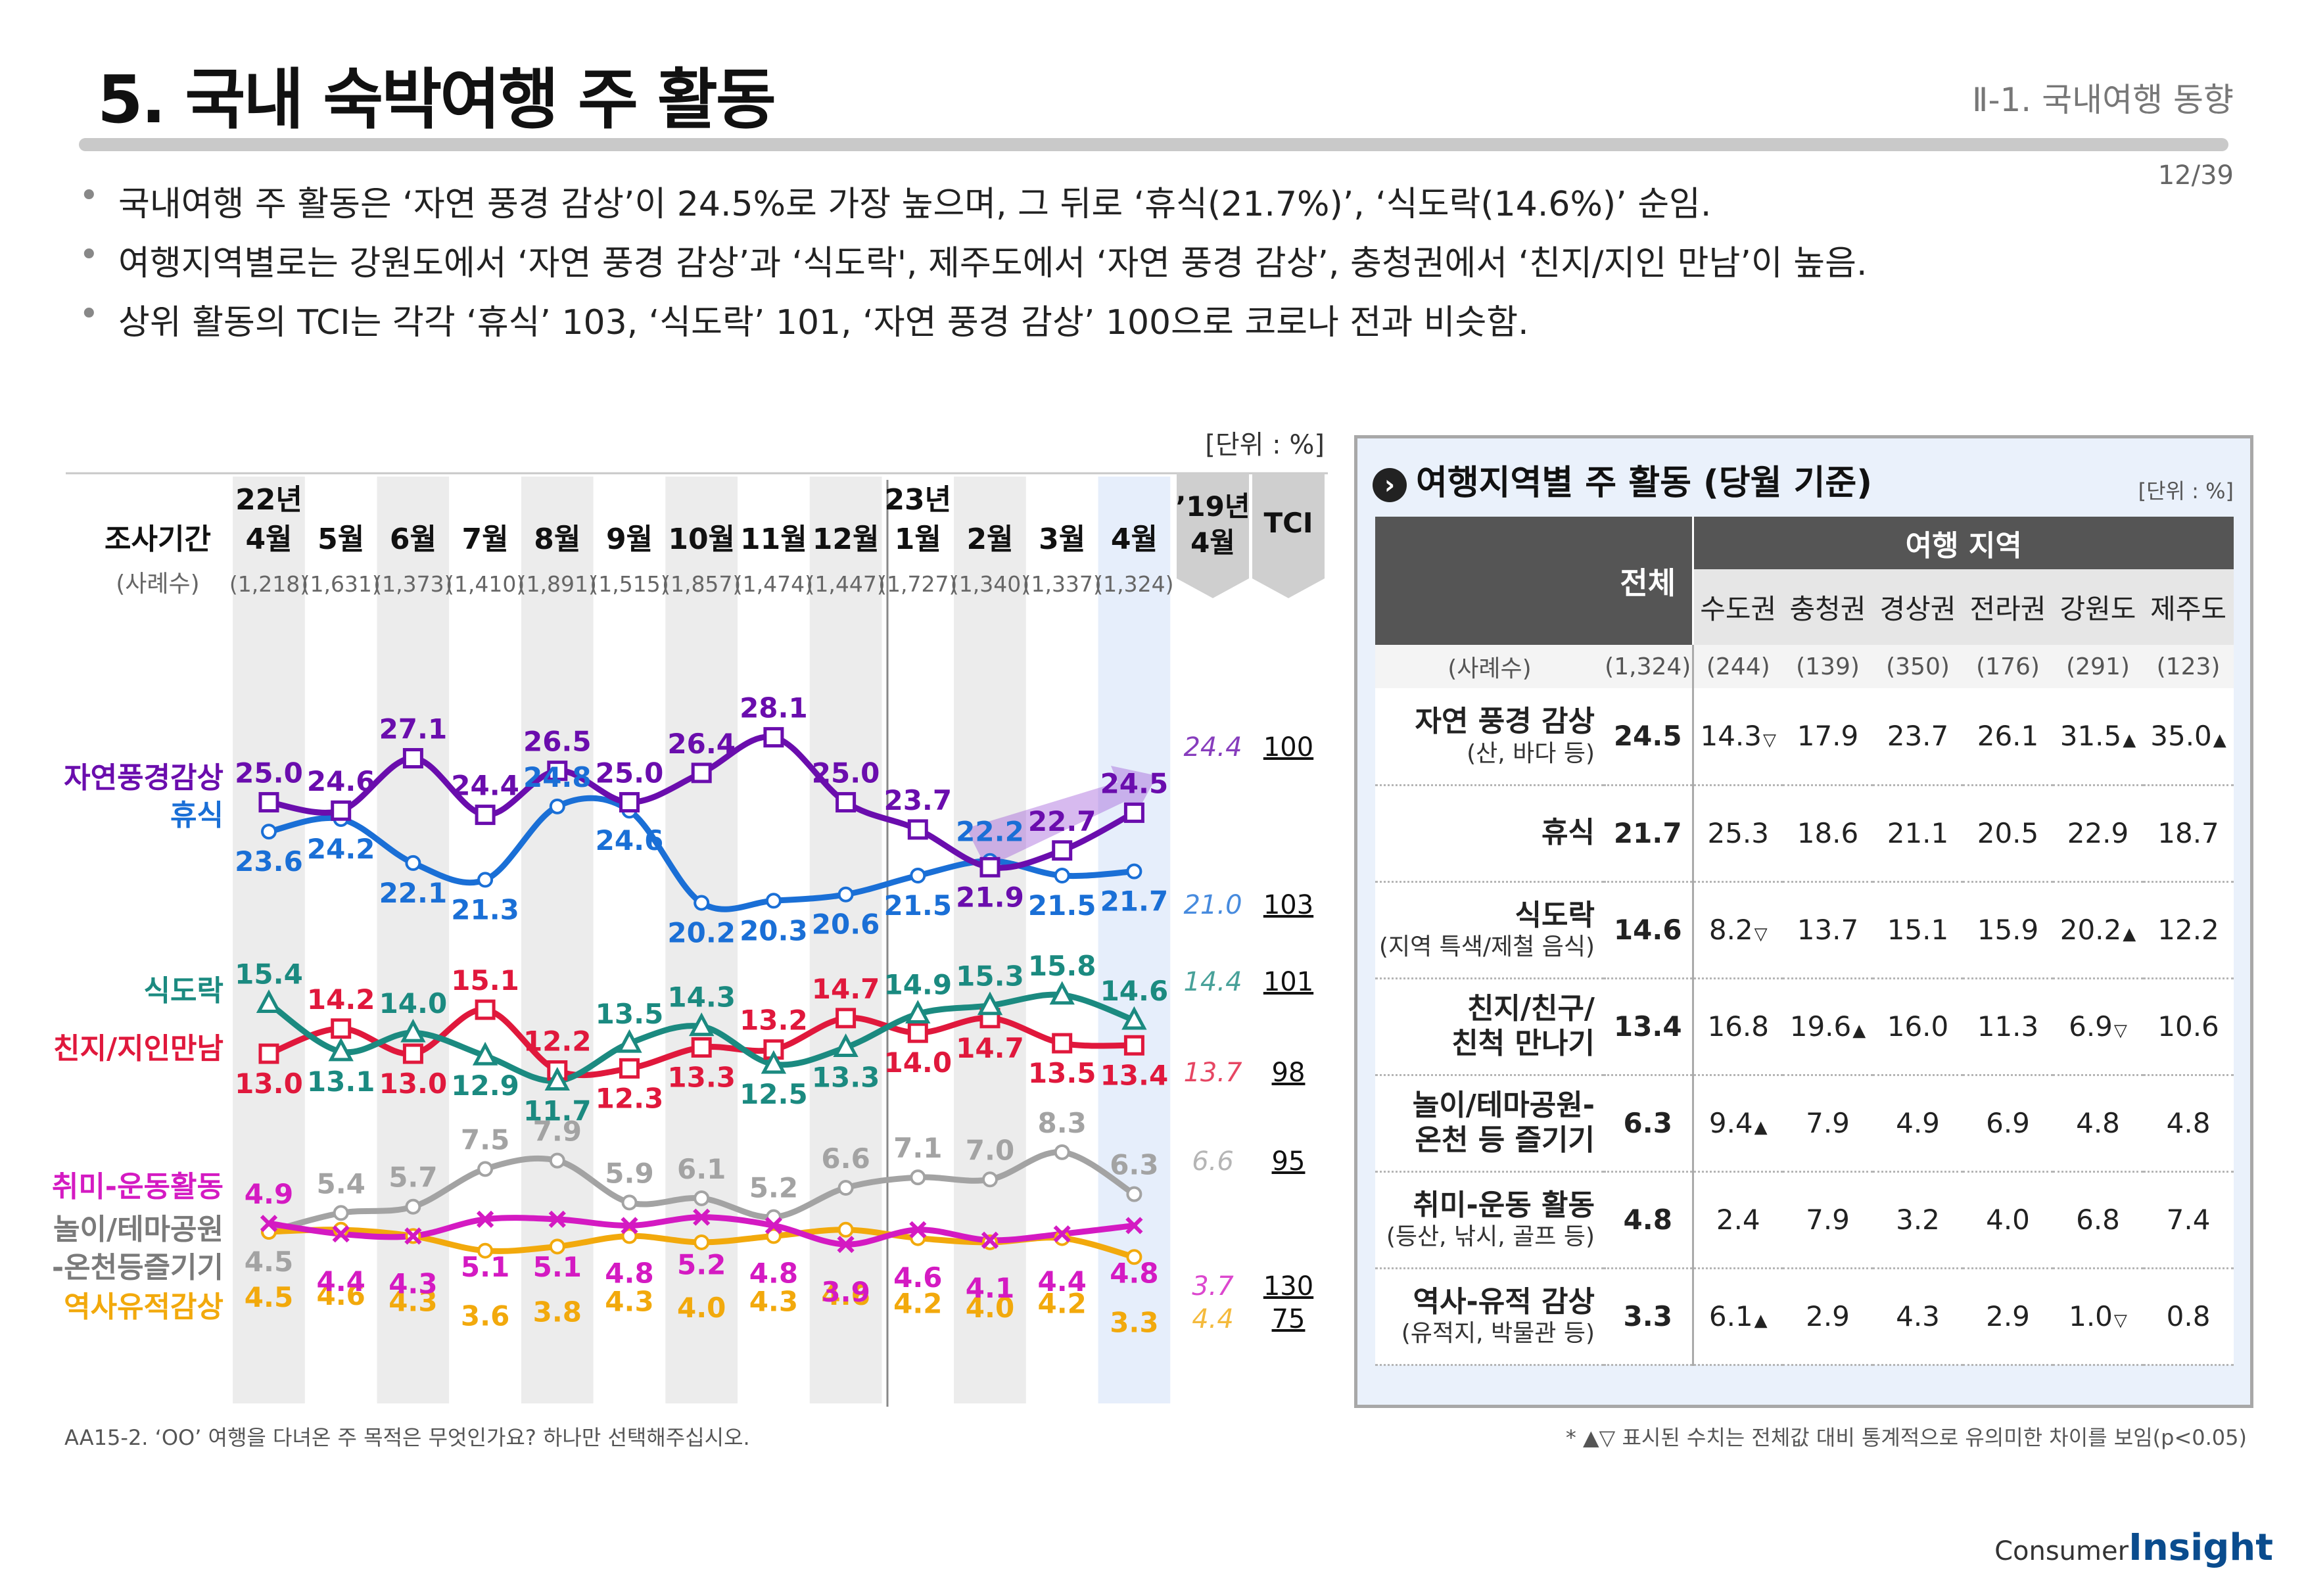 The image size is (2306, 1596). Describe the element at coordinates (1738, 607) in the screenshot. I see `region-header: 수도권` at that location.